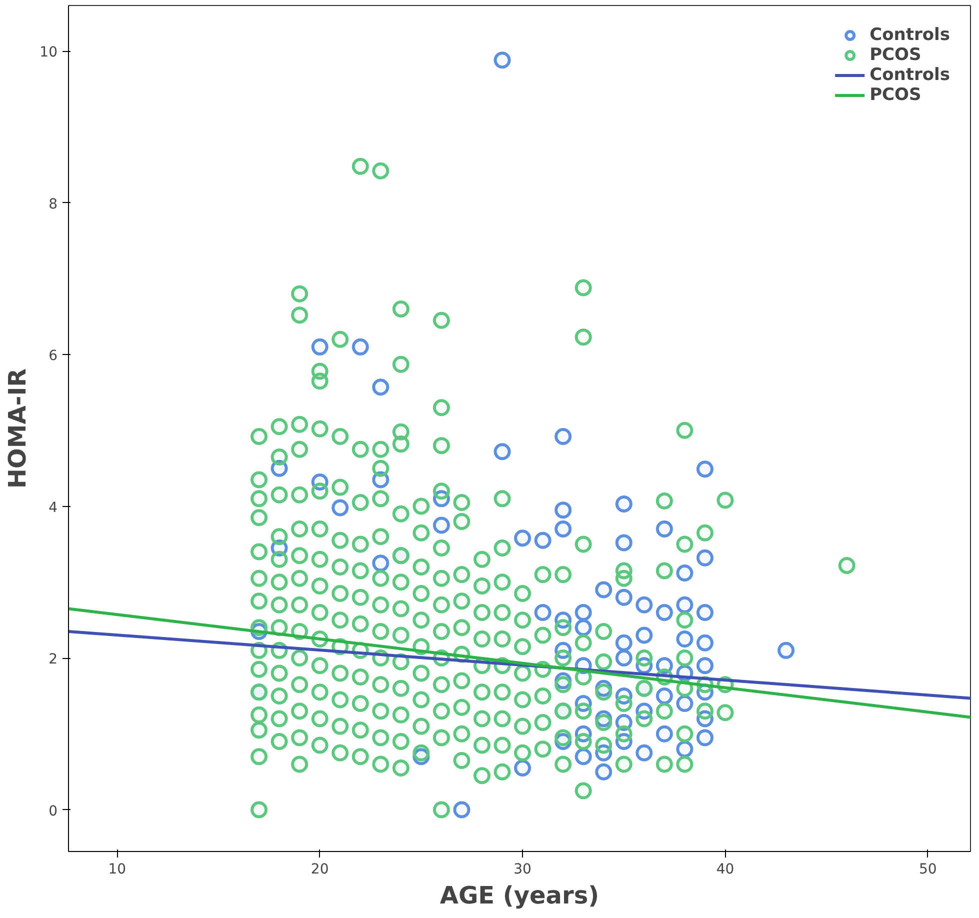  Describe the element at coordinates (49, 52) in the screenshot. I see `y-tick-label: 10` at that location.